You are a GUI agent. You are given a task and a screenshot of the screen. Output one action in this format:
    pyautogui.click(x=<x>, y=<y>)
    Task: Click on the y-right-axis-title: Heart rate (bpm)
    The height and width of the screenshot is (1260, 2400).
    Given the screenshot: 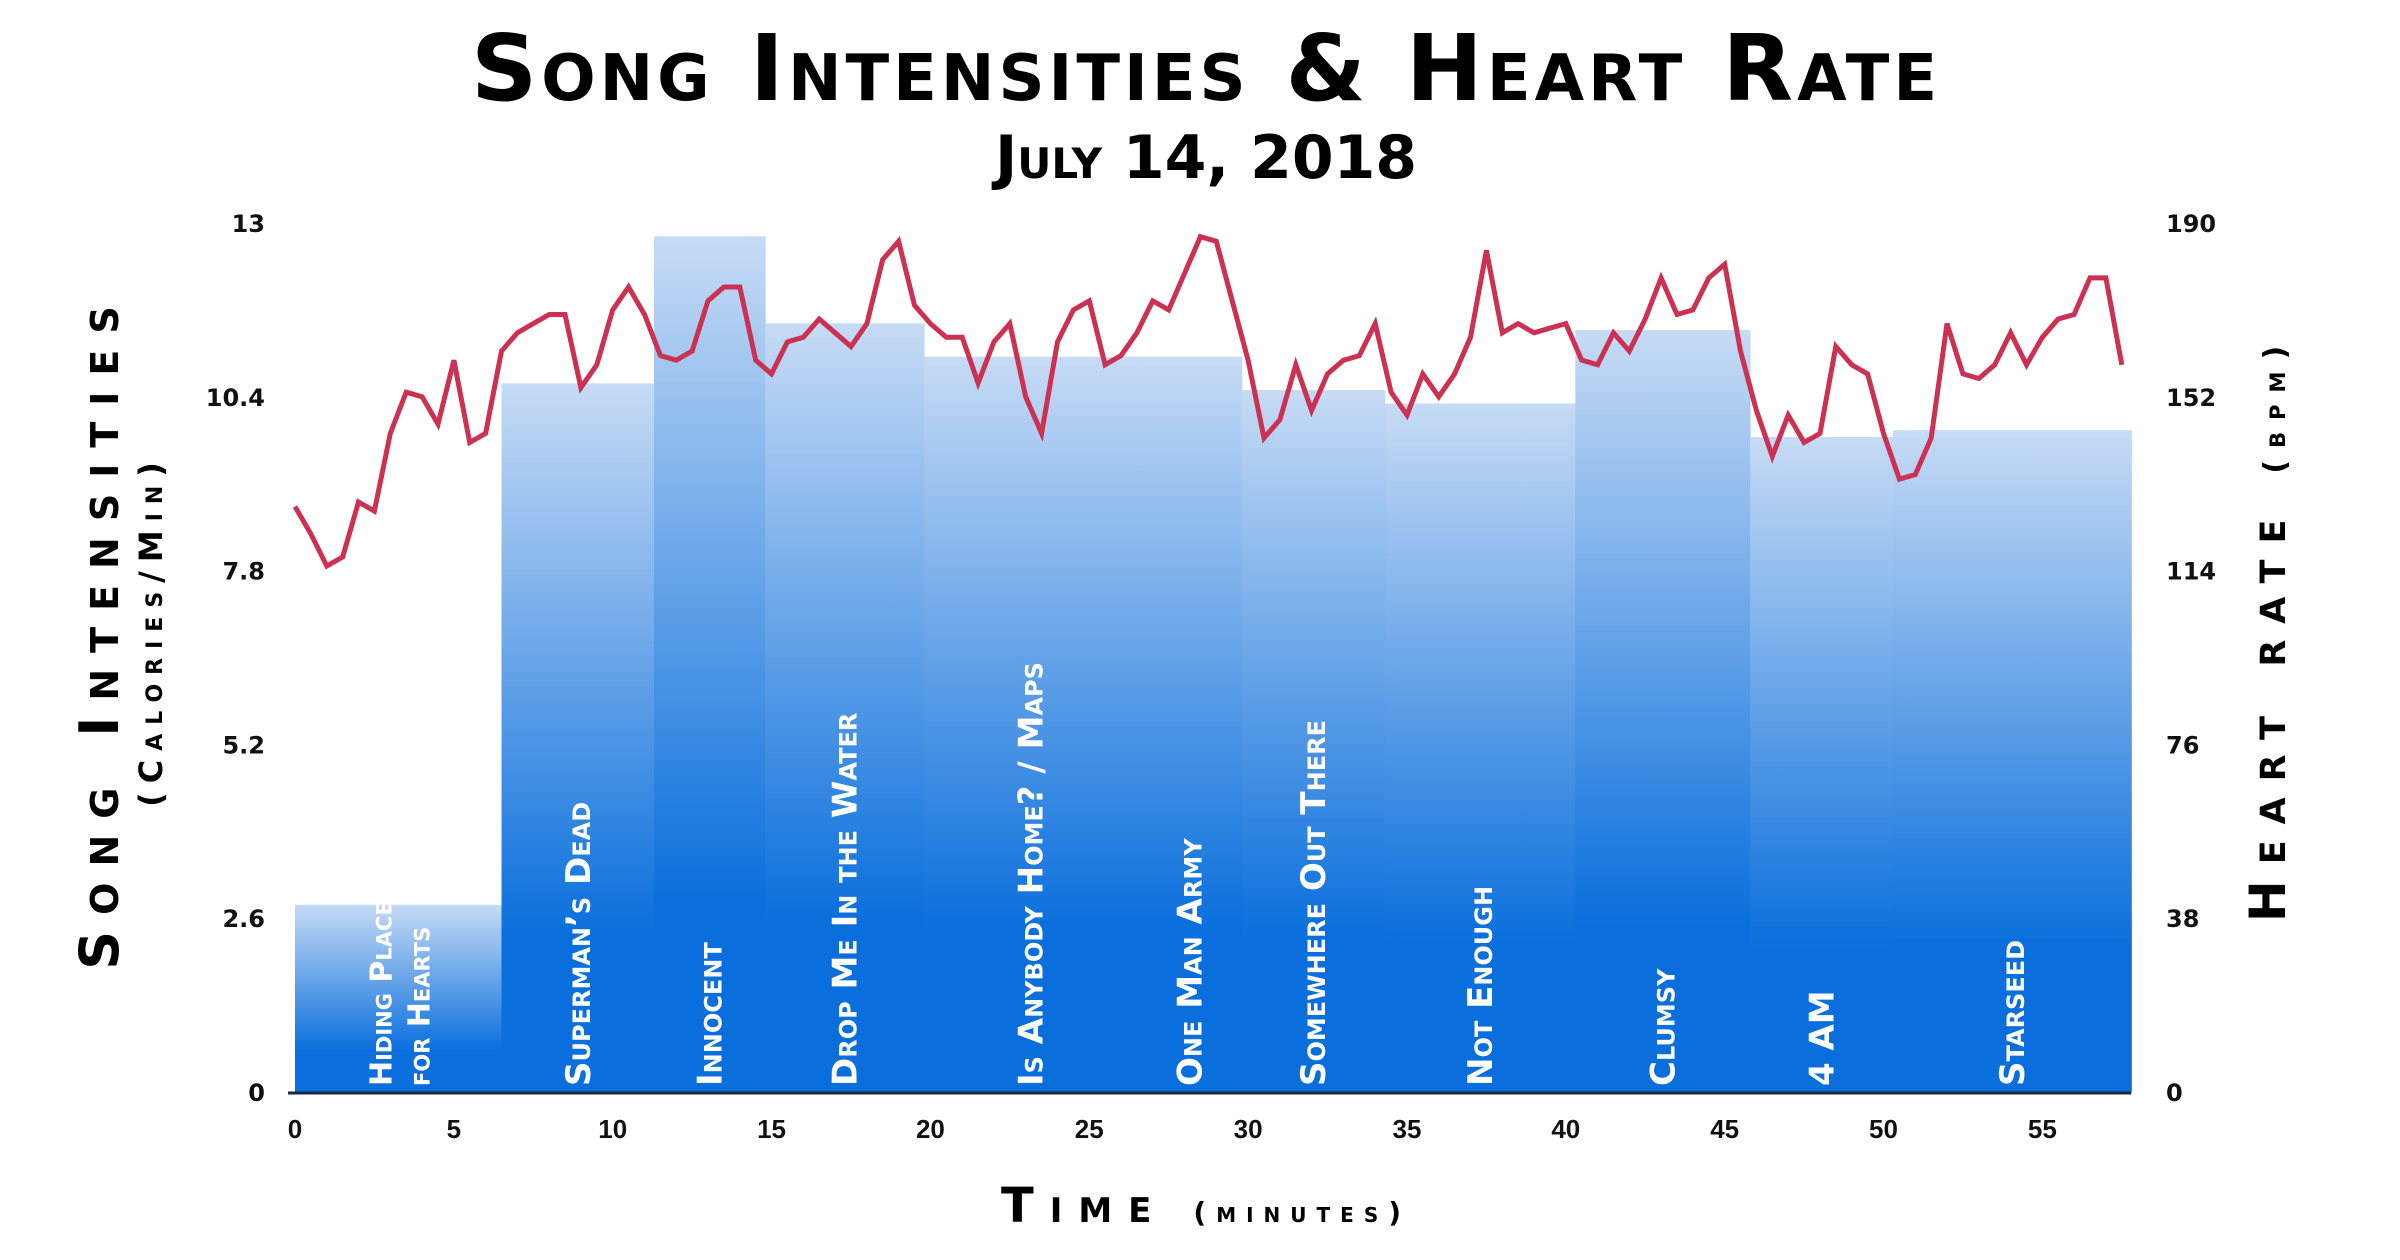 What is the action you would take?
    pyautogui.click(x=2268, y=628)
    